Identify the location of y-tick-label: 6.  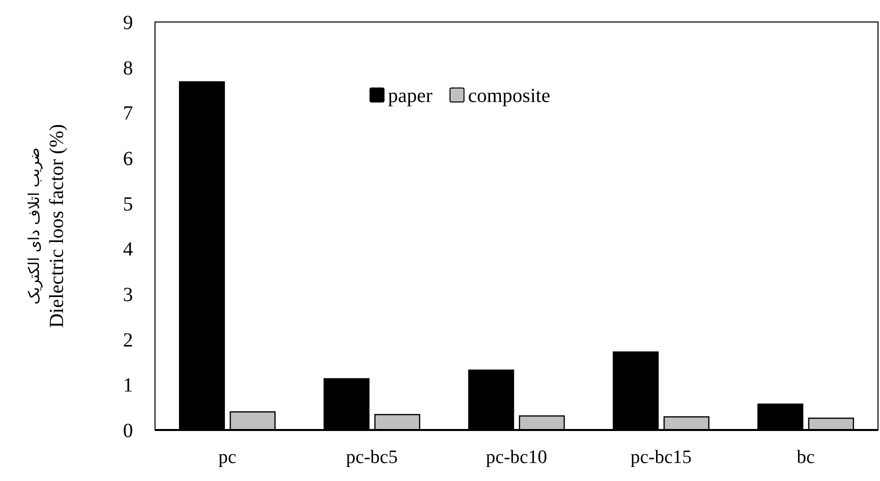
(128, 159).